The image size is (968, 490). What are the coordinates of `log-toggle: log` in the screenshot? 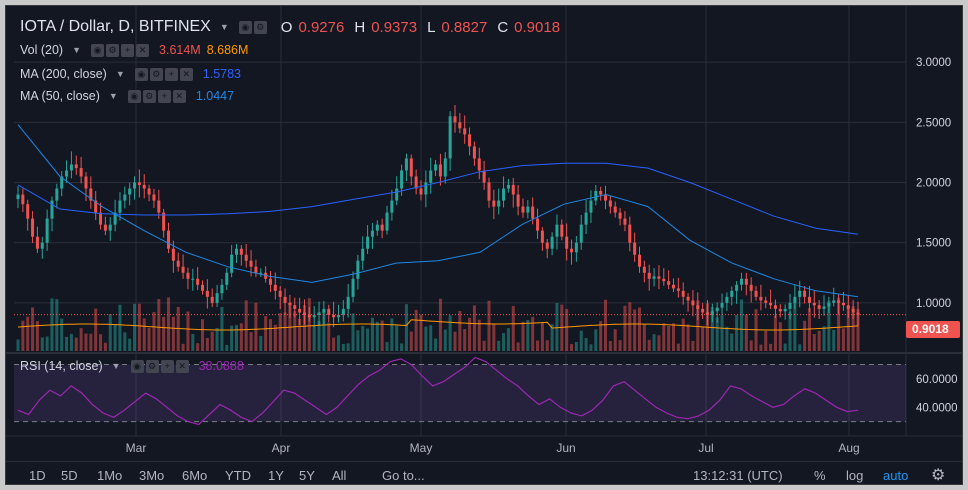 It's located at (855, 475).